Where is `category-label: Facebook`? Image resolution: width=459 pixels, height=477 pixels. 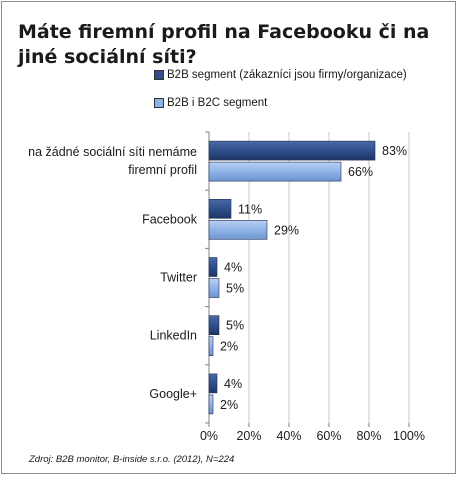
category-label: Facebook is located at coordinates (170, 219).